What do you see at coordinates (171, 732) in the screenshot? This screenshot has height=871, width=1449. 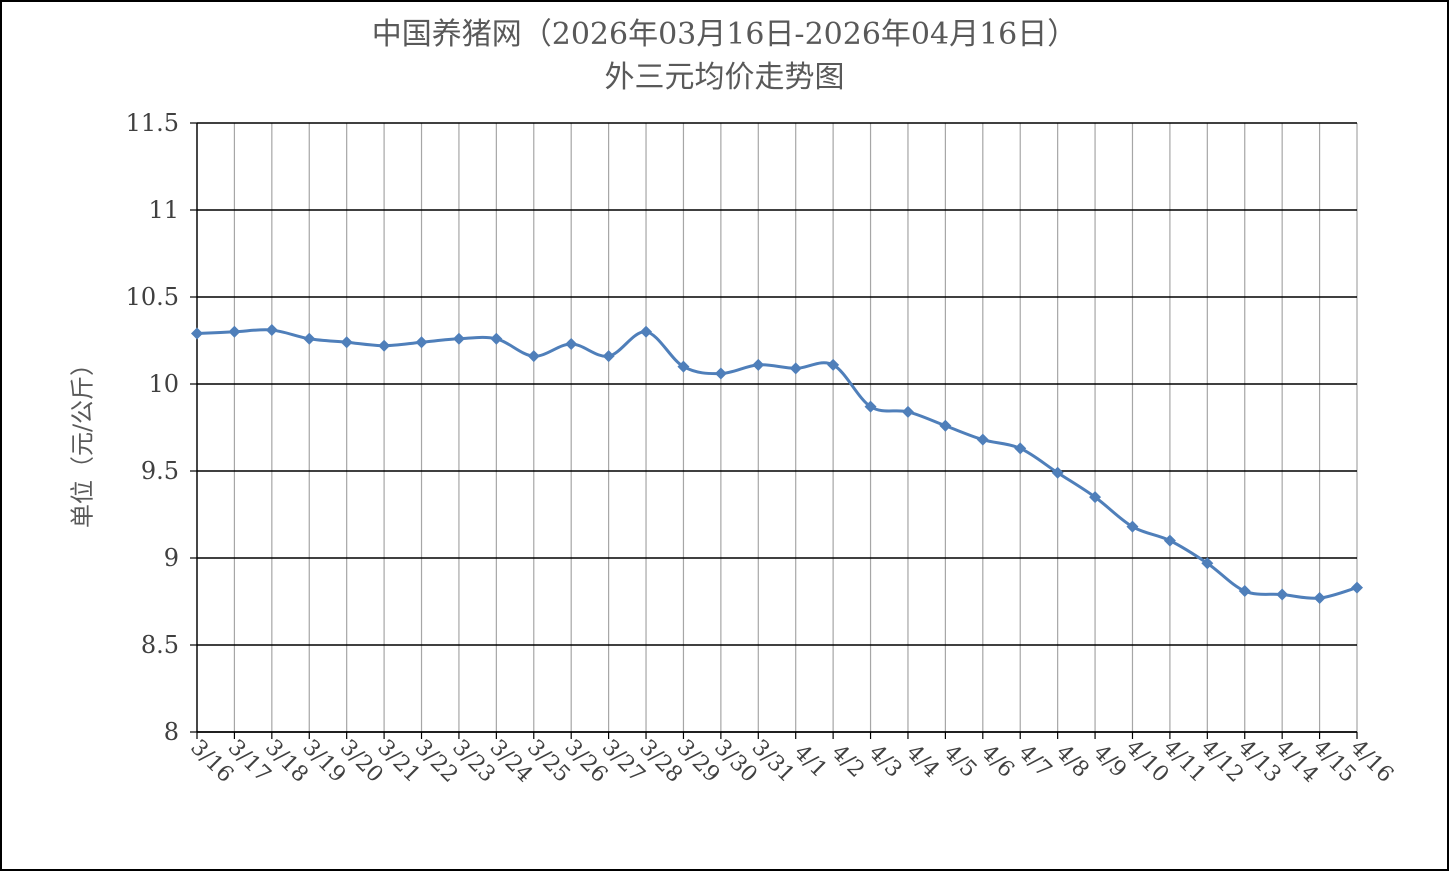 I see `y-tick-label: 8` at bounding box center [171, 732].